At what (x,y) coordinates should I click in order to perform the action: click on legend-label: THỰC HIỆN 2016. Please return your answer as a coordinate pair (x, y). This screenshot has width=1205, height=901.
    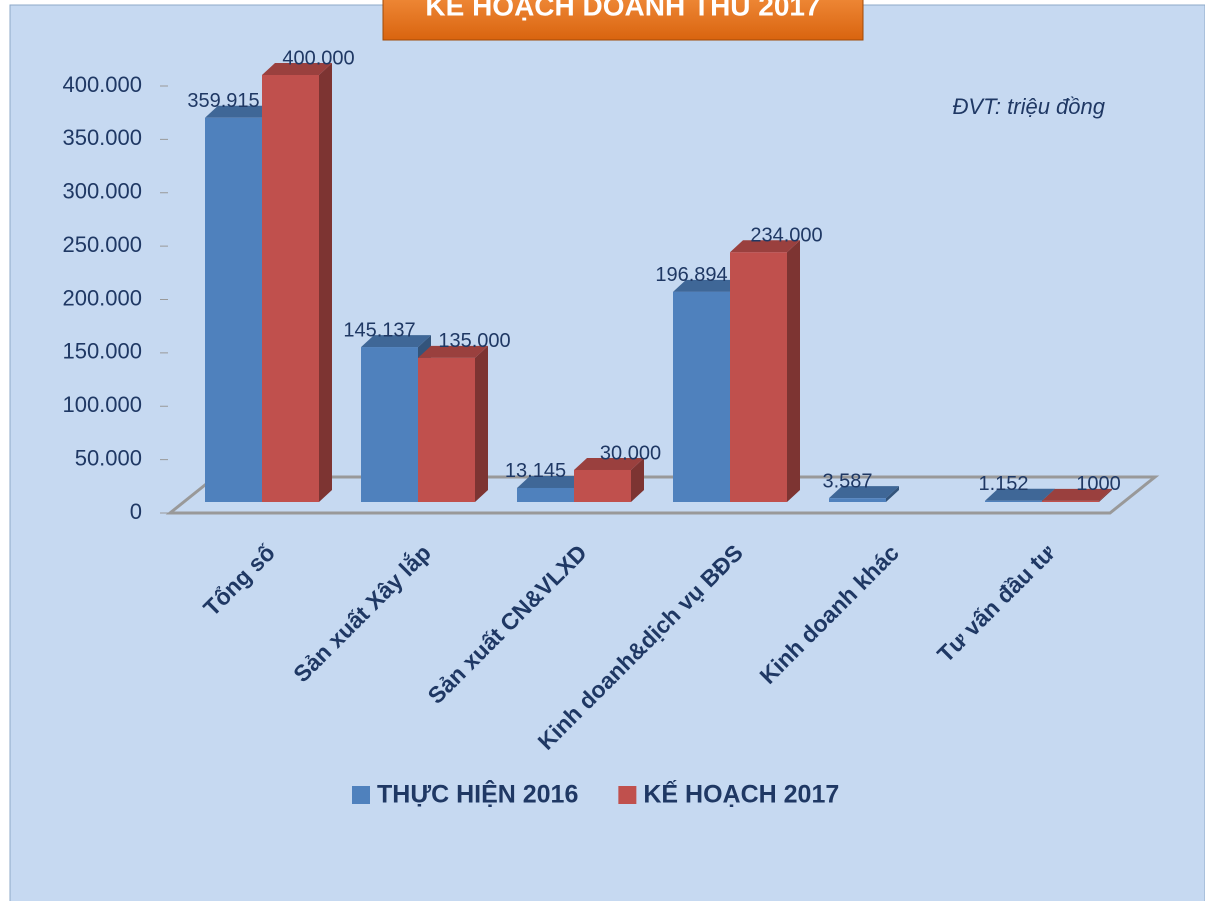
    Looking at the image, I should click on (477, 794).